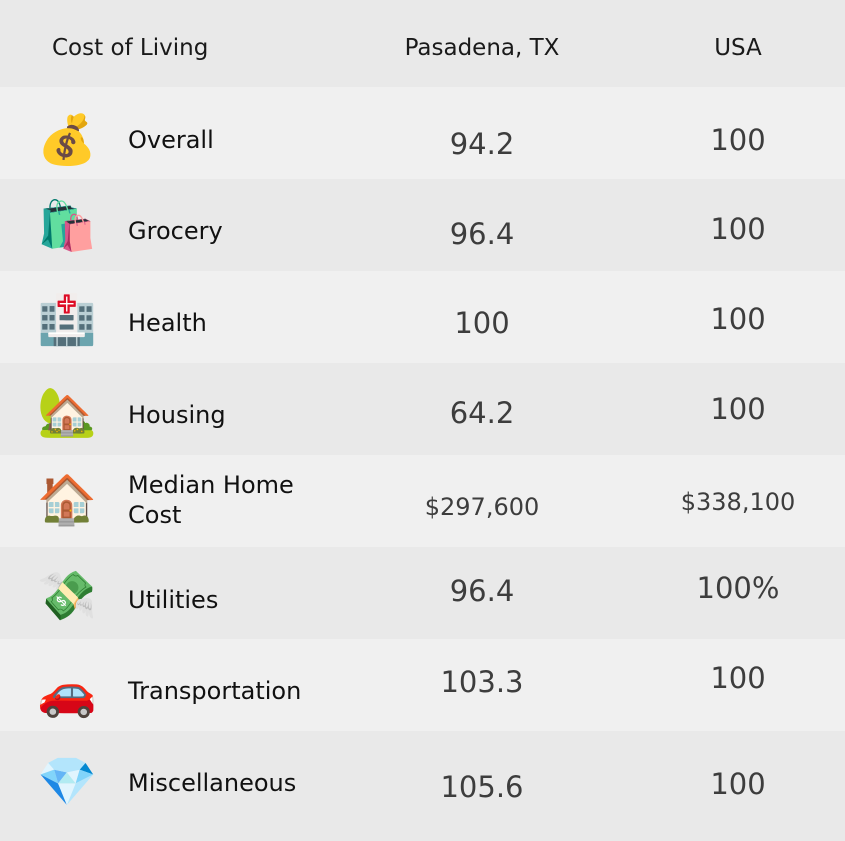 Image resolution: width=845 pixels, height=841 pixels. I want to click on row-label: Utilities, so click(173, 600).